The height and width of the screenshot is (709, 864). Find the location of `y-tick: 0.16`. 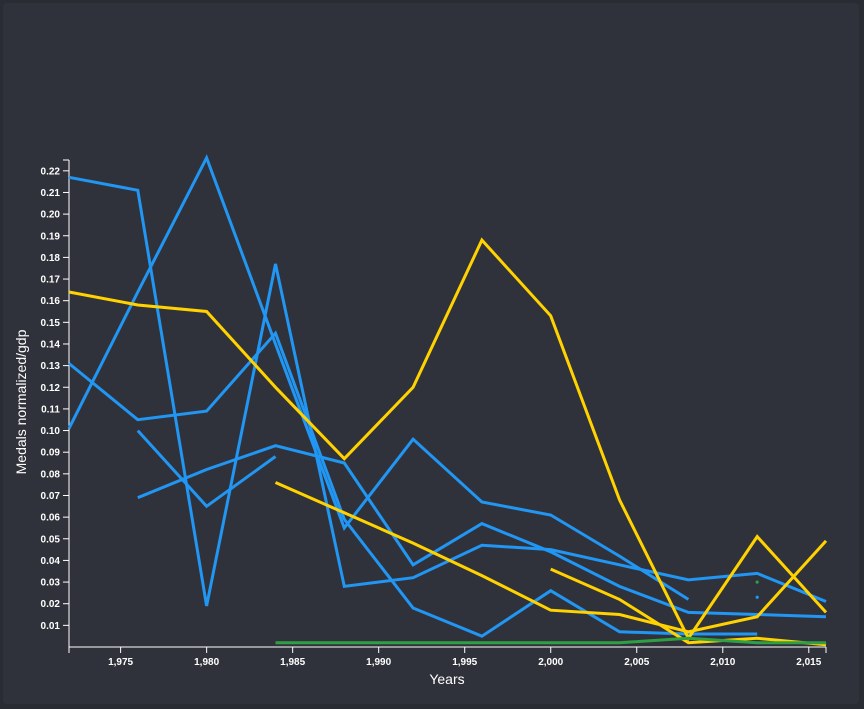

y-tick: 0.16 is located at coordinates (55, 301).